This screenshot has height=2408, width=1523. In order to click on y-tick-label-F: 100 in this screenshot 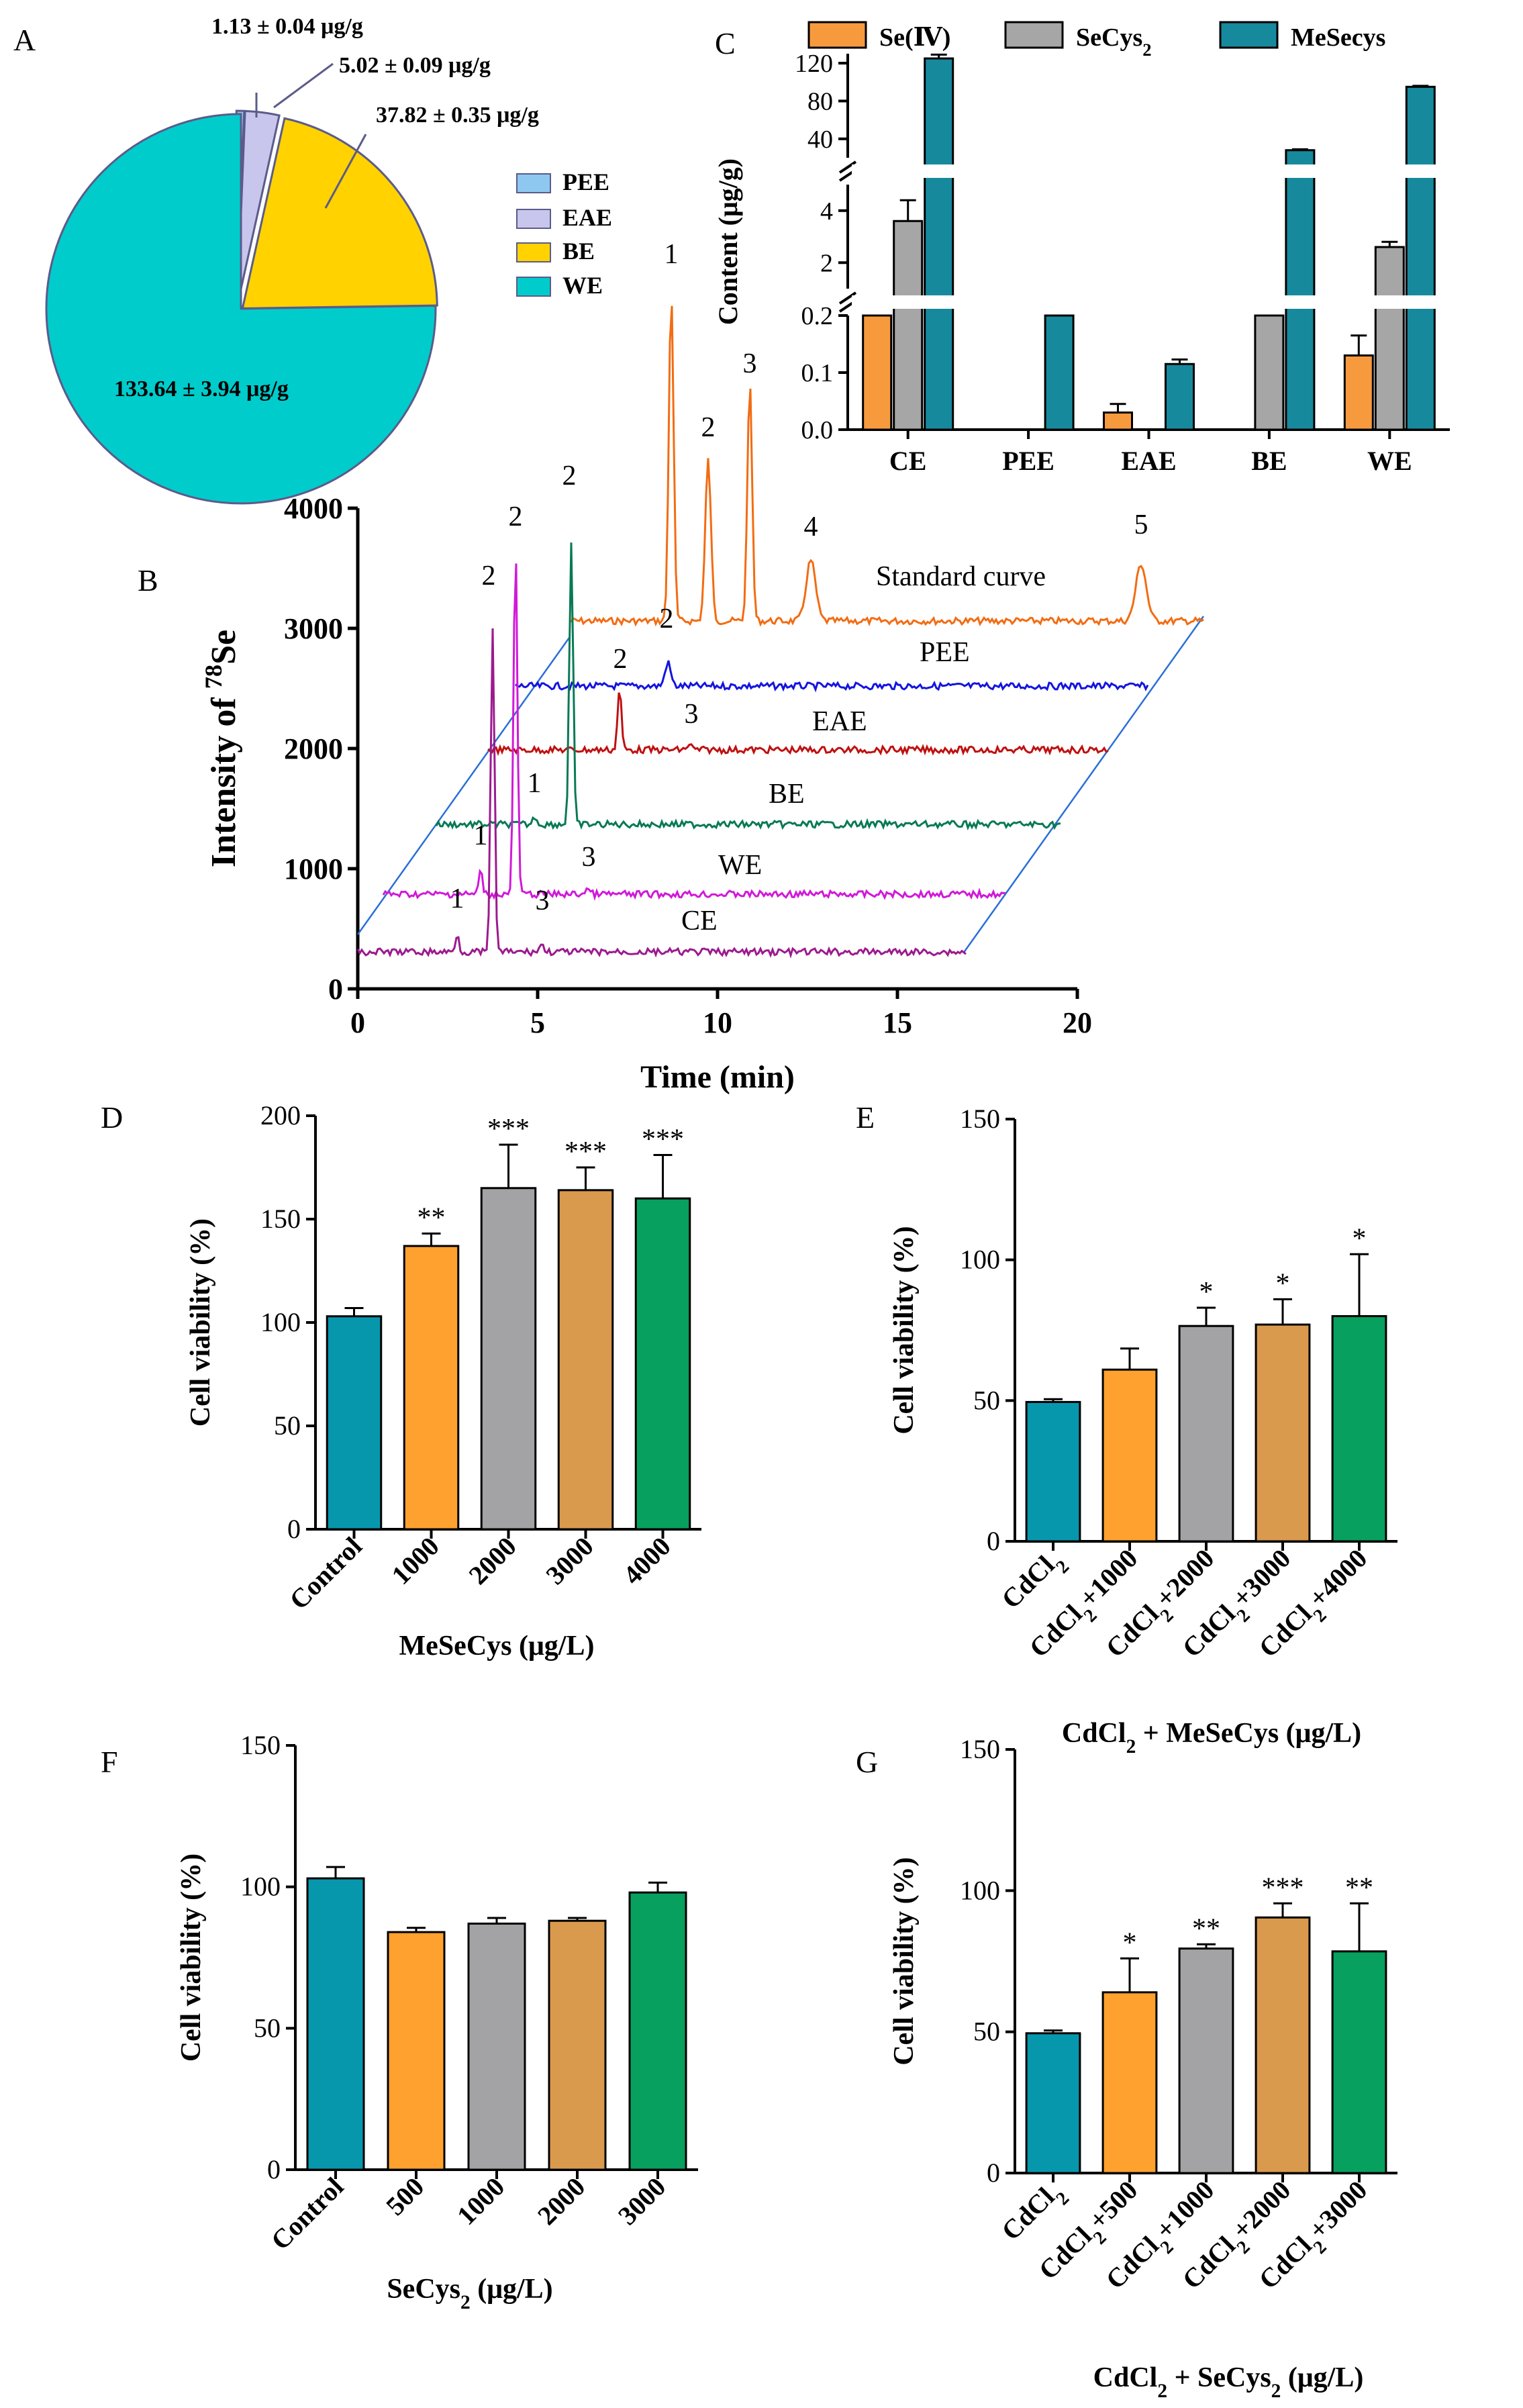, I will do `click(261, 1887)`.